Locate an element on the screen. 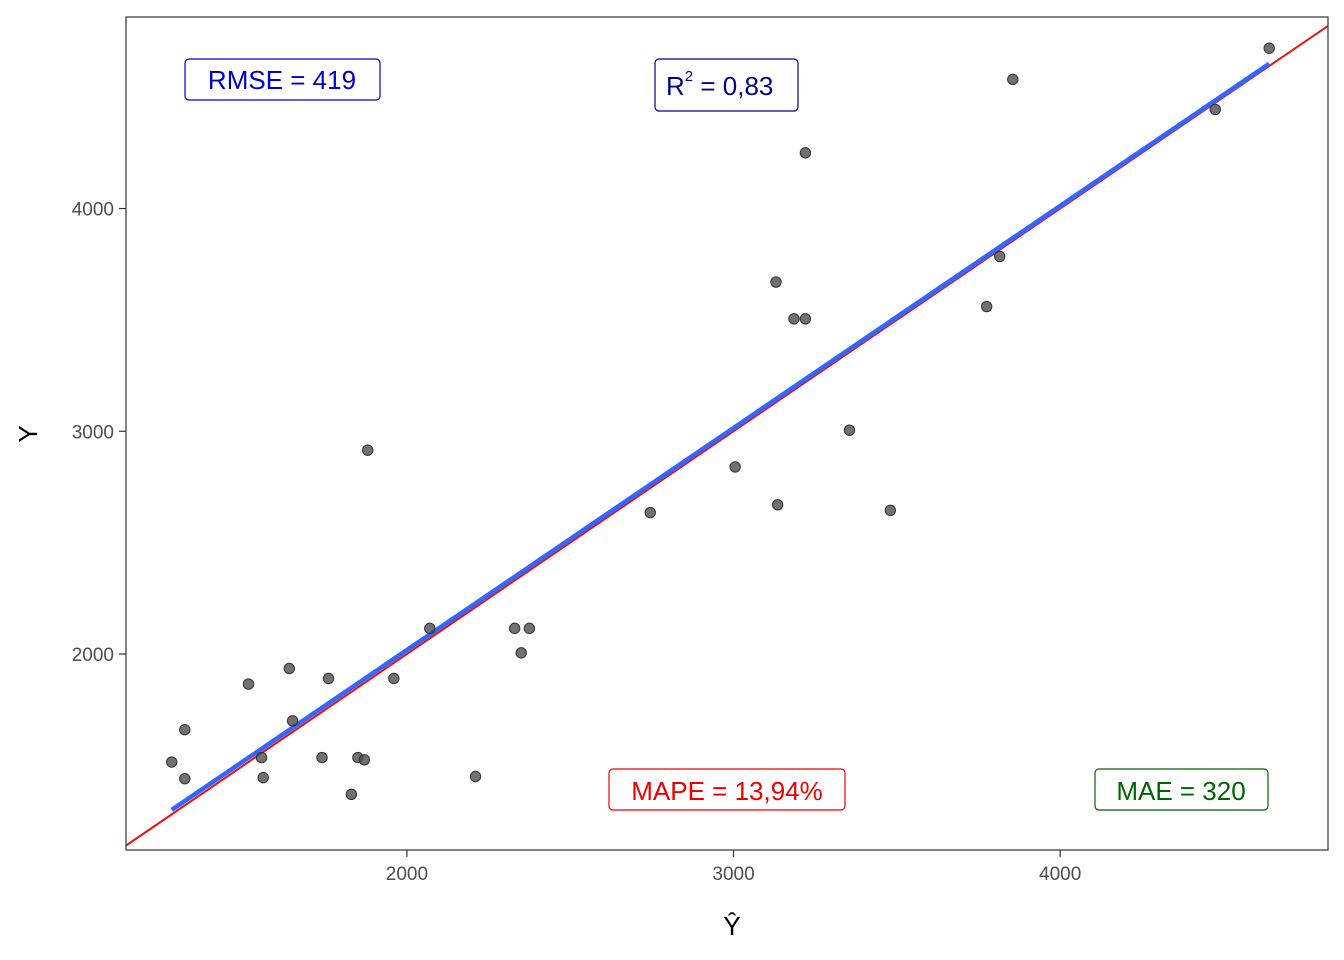 The width and height of the screenshot is (1344, 960). r2-label: R2 = 0,83 is located at coordinates (726, 85).